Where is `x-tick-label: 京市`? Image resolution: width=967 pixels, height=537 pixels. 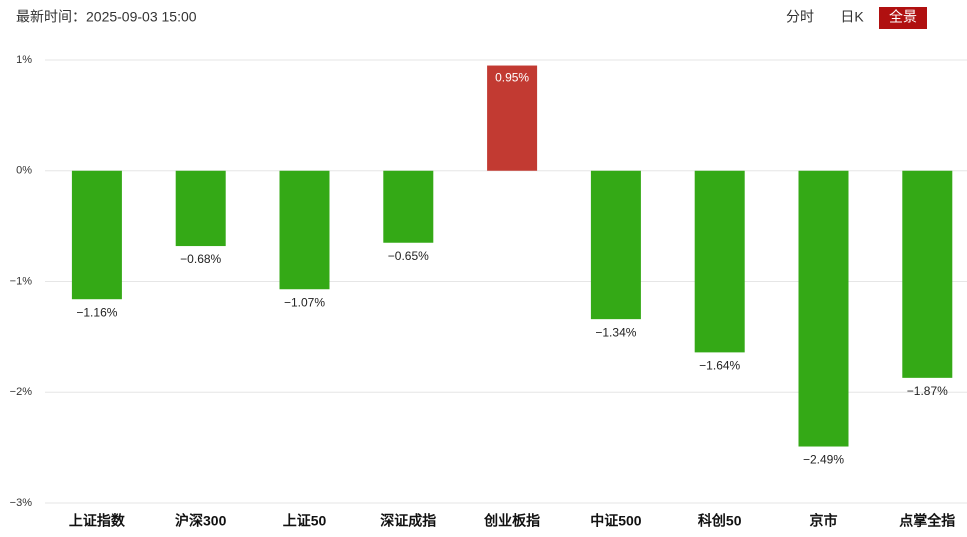
x-tick-label: 京市 is located at coordinates (824, 521).